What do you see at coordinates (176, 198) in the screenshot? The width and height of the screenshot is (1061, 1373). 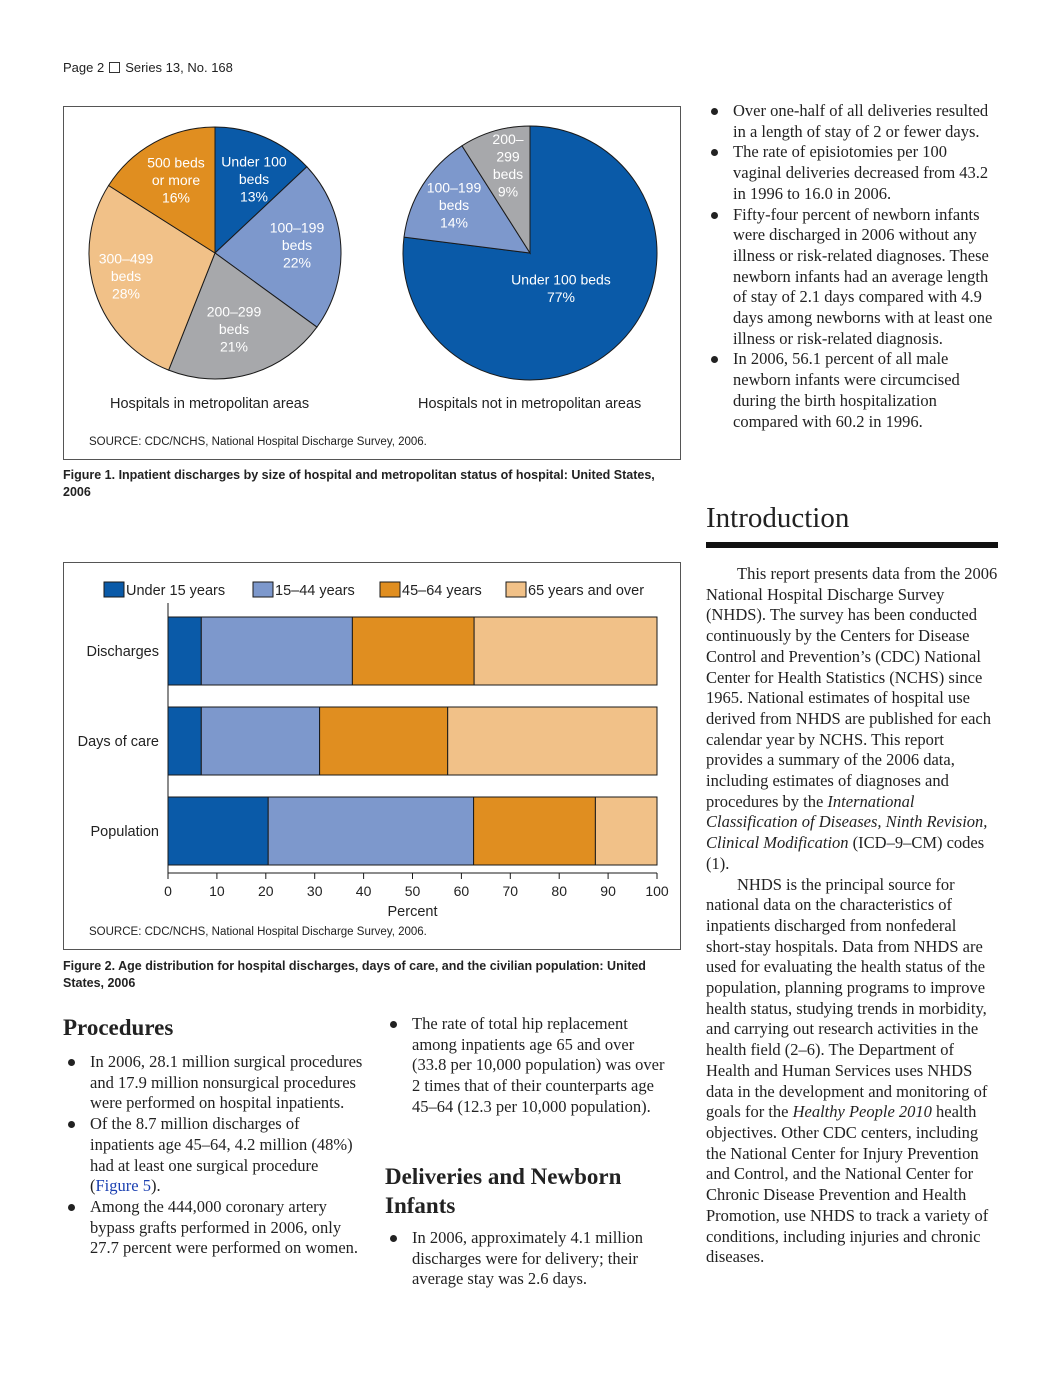 I see `metro-pie-slice-label: 16%` at bounding box center [176, 198].